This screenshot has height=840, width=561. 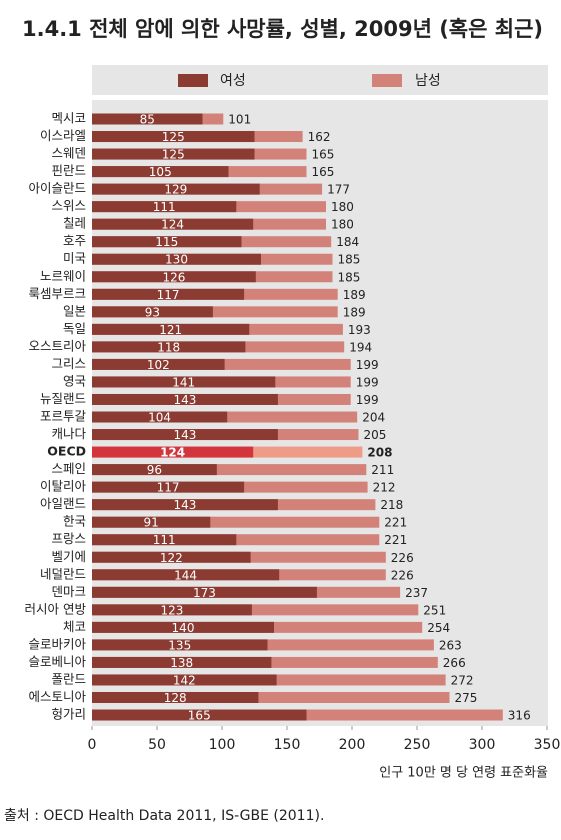 I want to click on value-label: 189, so click(x=354, y=295).